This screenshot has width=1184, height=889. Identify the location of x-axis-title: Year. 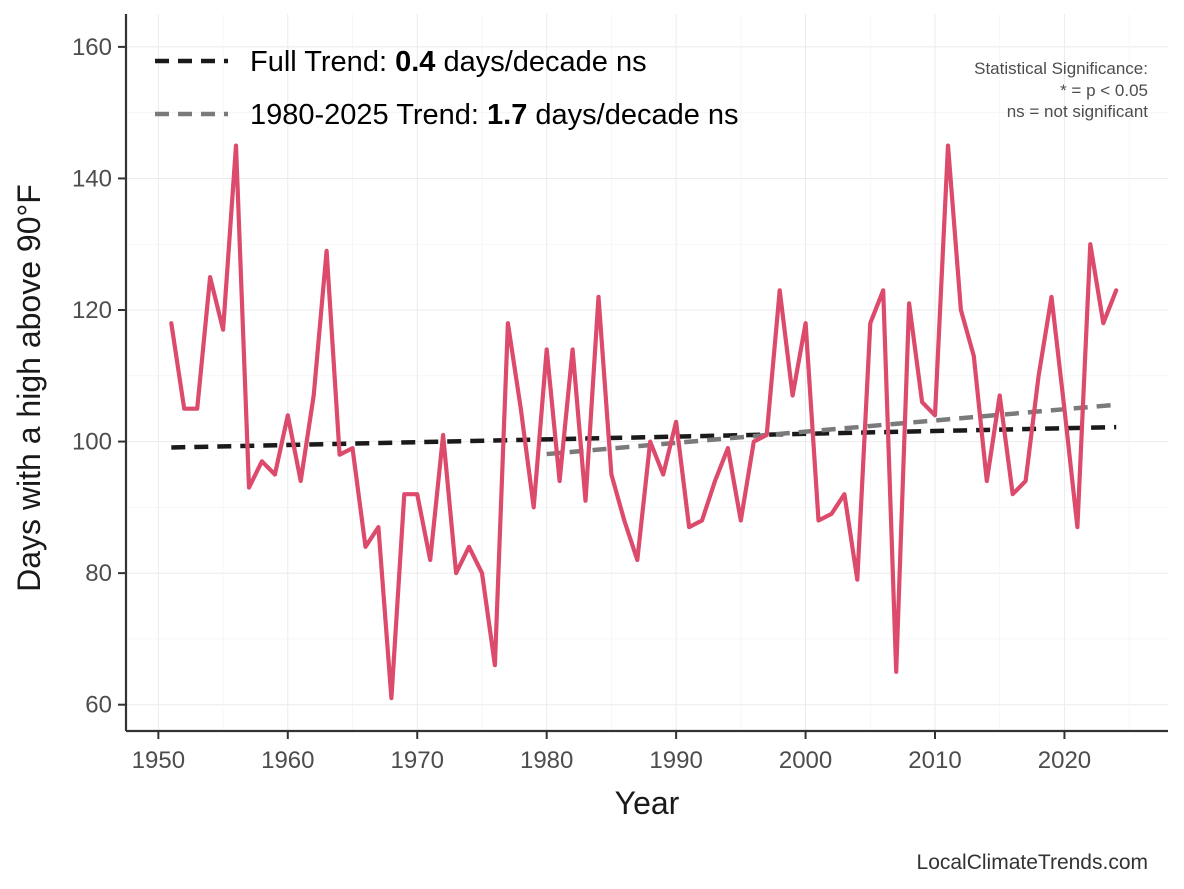
(647, 803).